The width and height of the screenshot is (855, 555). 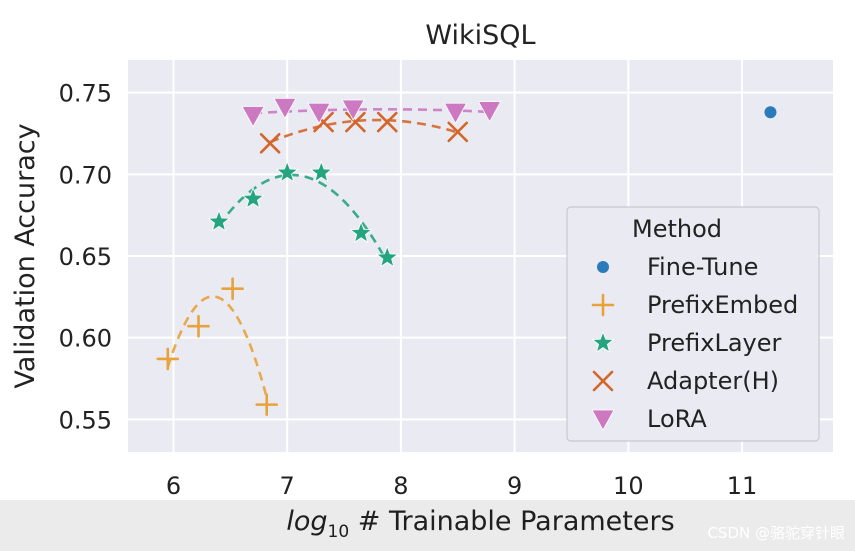 I want to click on legend-label-lora: LoRA, so click(x=677, y=419).